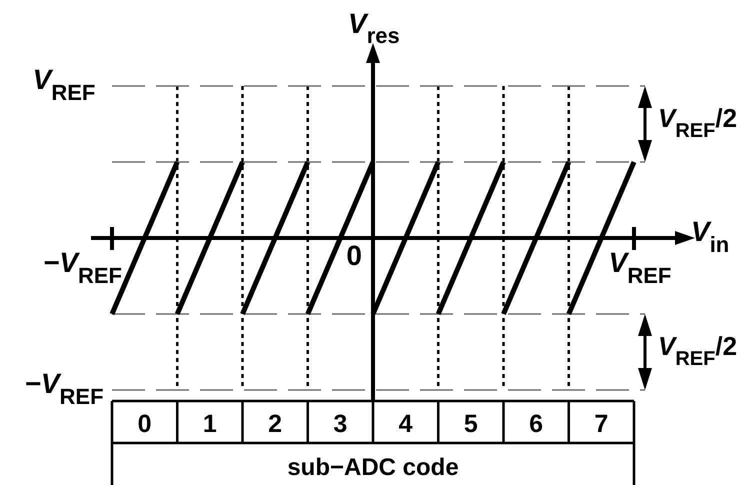 The image size is (753, 485). I want to click on annotation: 0, so click(354, 255).